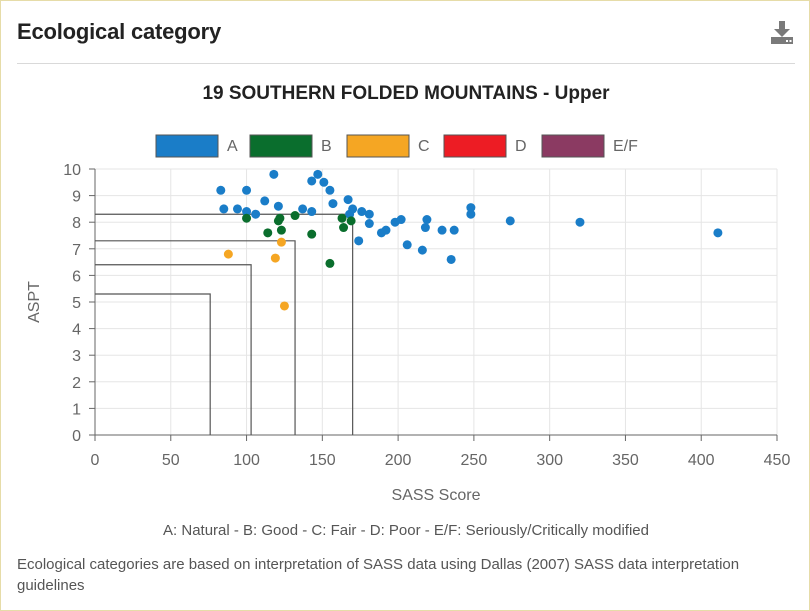  I want to click on y-tick-label: 8, so click(76, 223).